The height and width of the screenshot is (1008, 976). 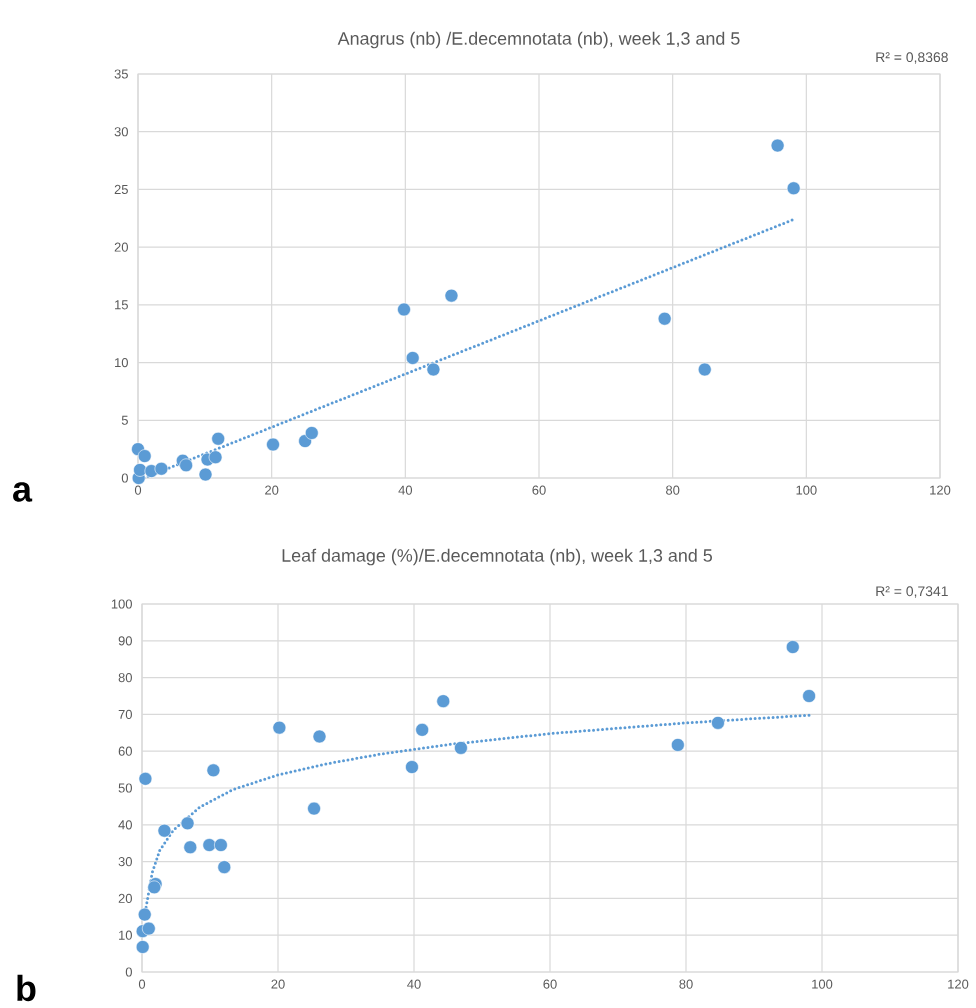 I want to click on y-tick-label: 100, so click(x=121, y=604).